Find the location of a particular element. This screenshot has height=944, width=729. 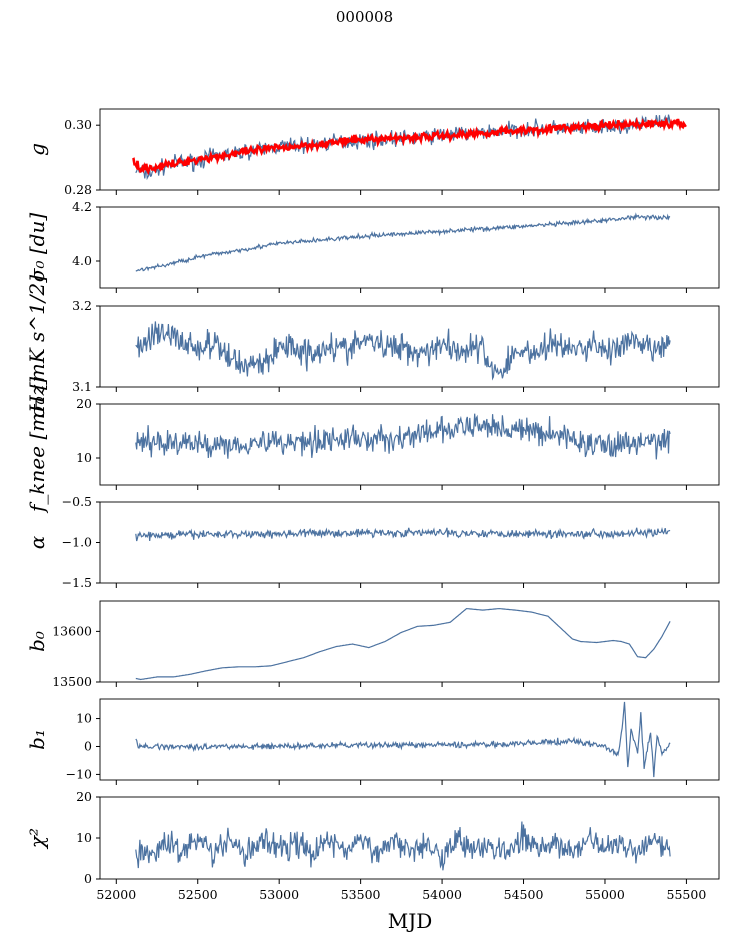

y-tick-label: 13600 is located at coordinates (72, 630).